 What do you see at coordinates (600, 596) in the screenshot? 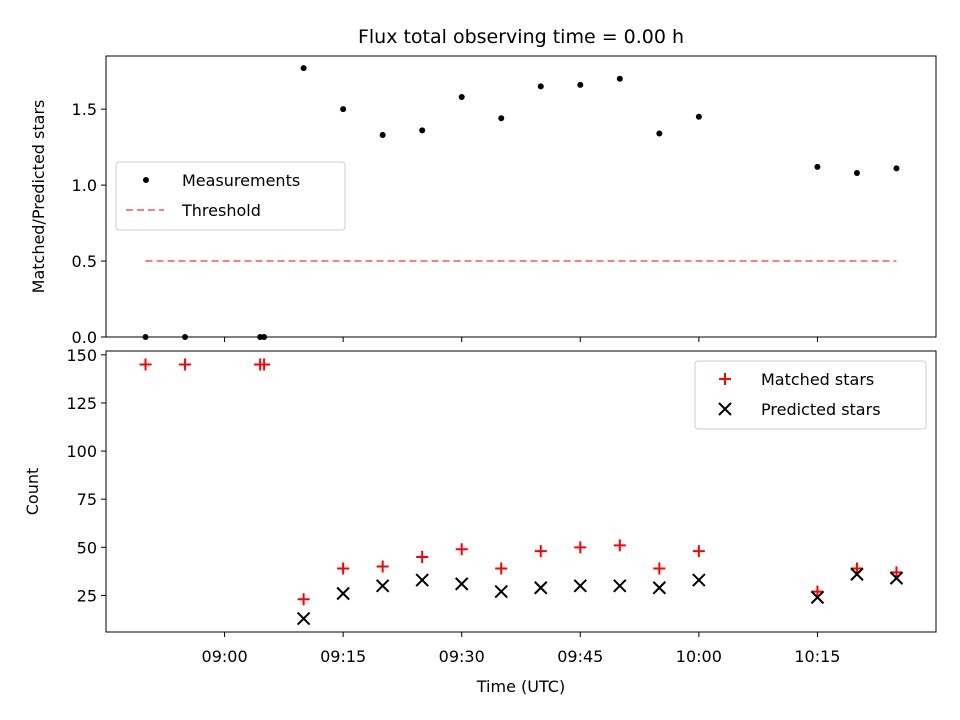
I see `series-predicted-stars` at bounding box center [600, 596].